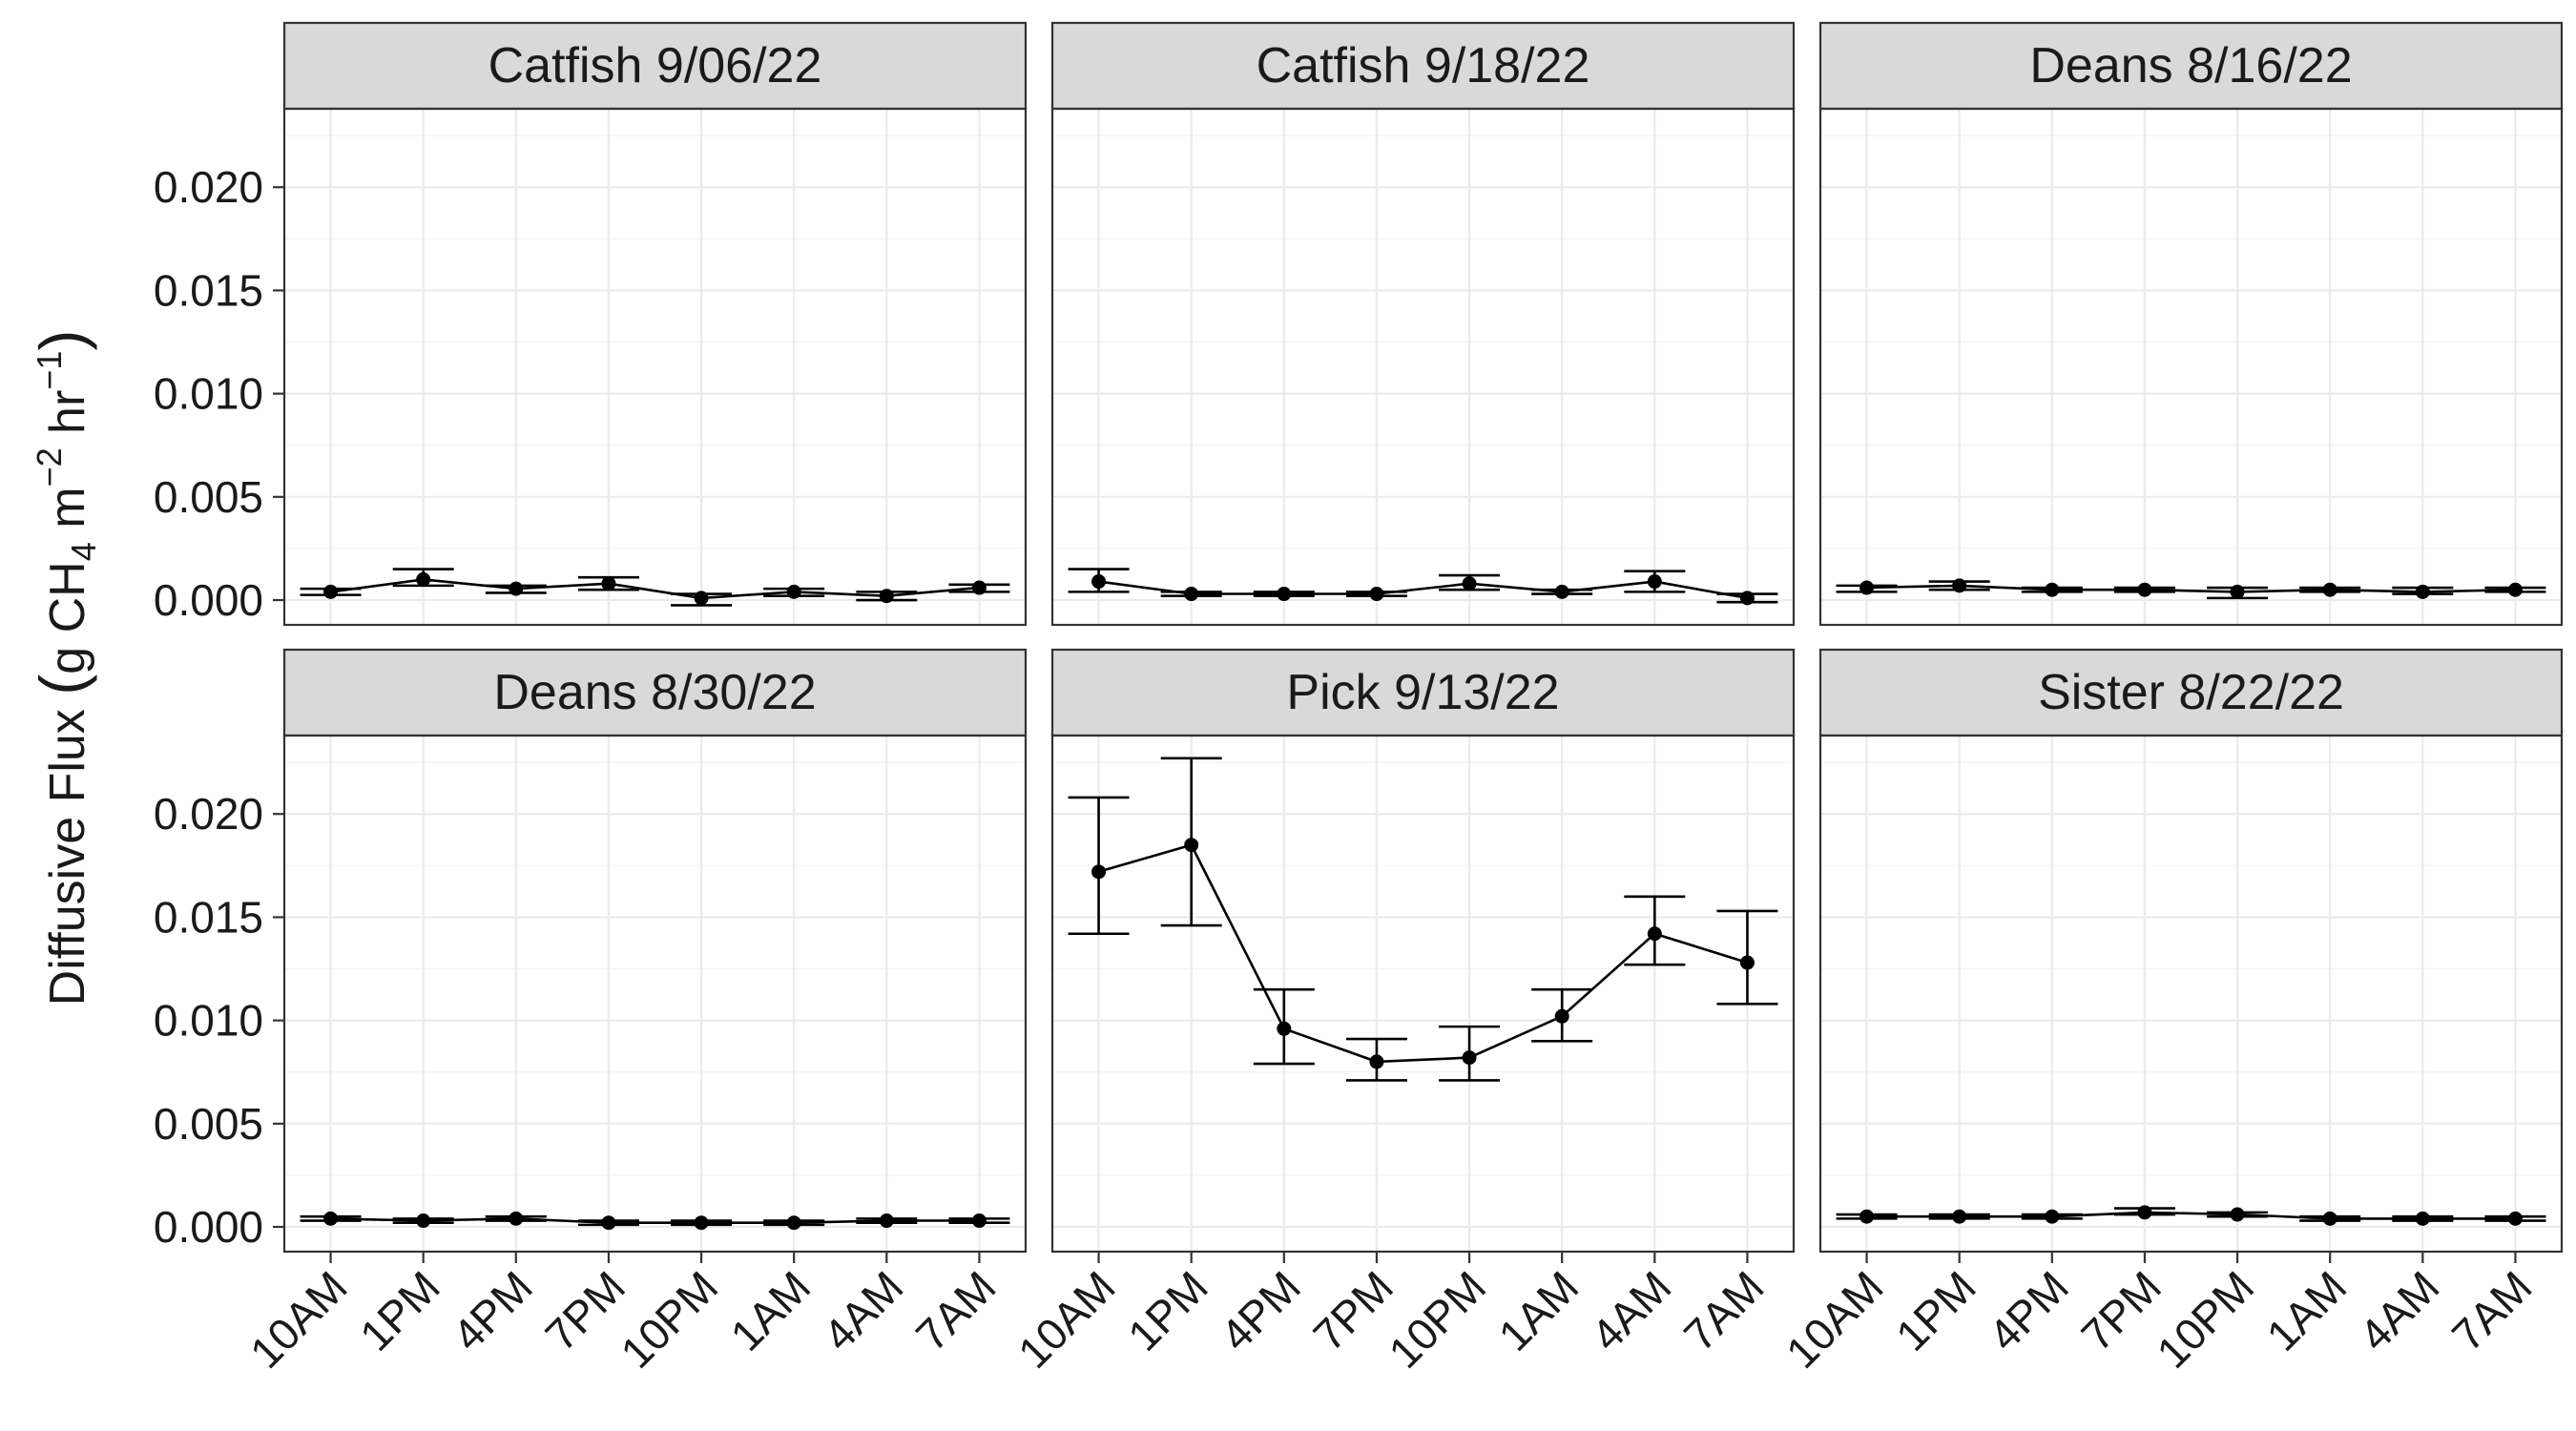 The width and height of the screenshot is (2576, 1431). I want to click on facet-strip-title: Catfish 9/06/22, so click(655, 65).